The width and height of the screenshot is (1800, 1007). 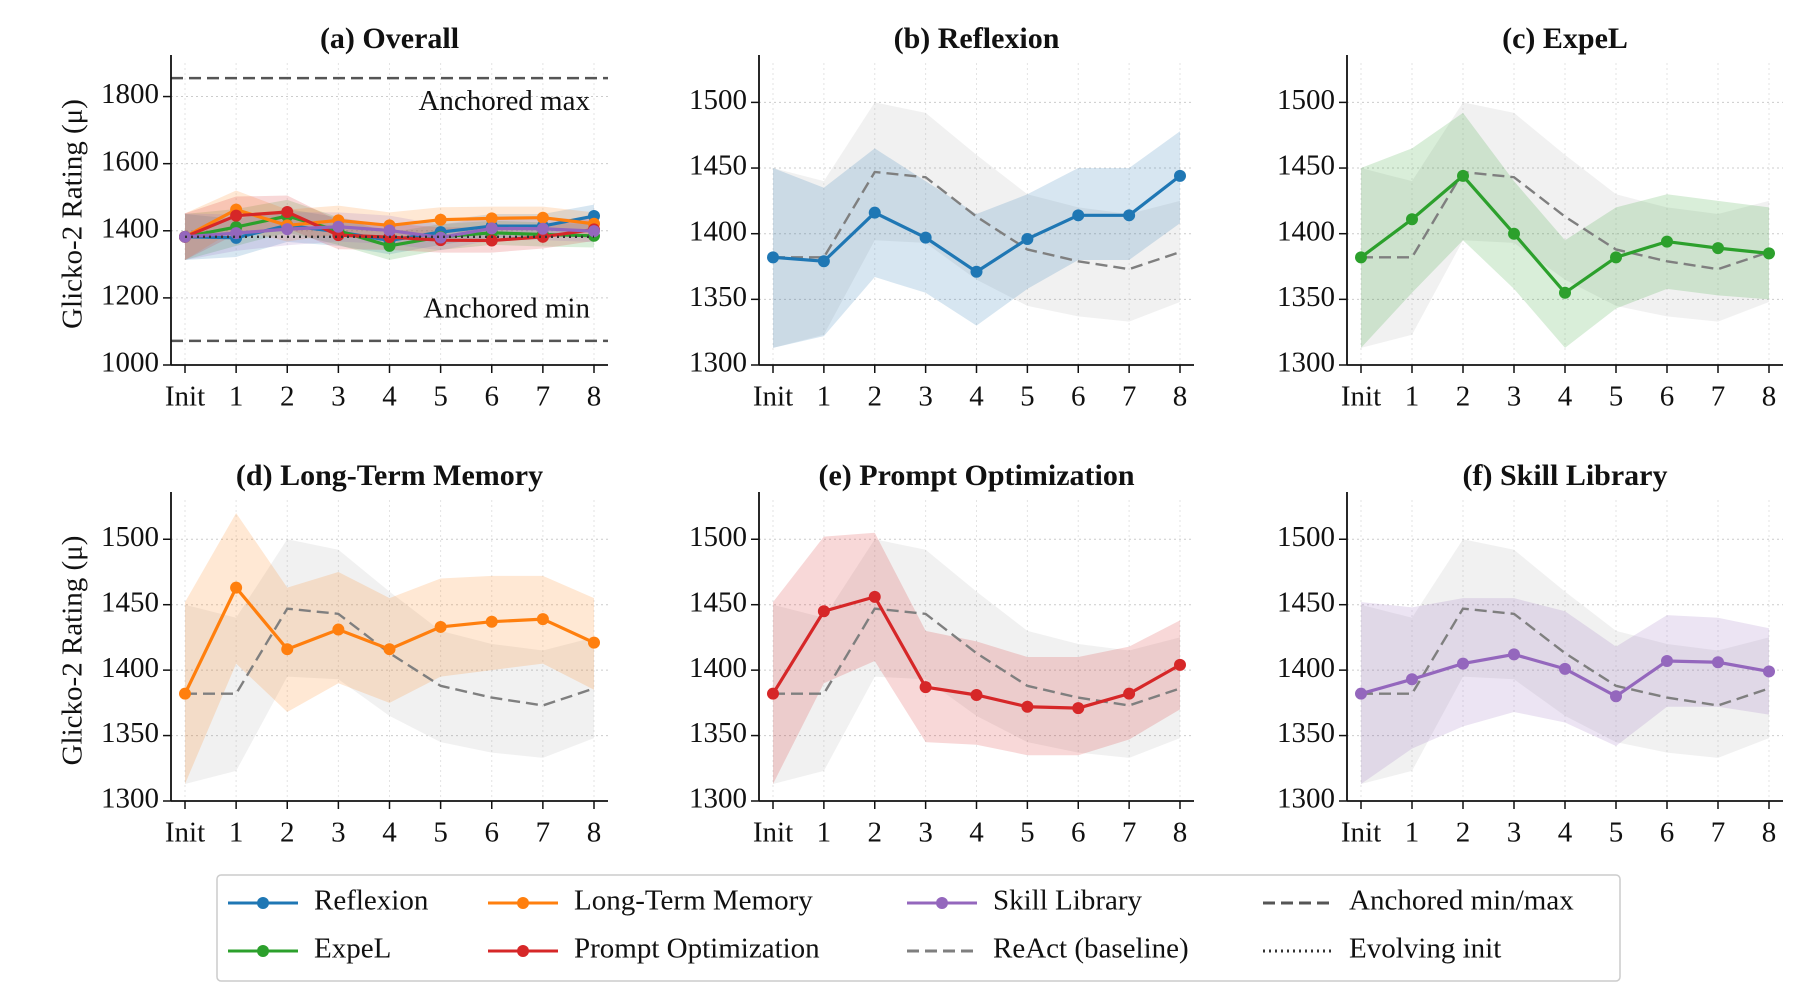 I want to click on legend-label: ExpeL, so click(x=352, y=949).